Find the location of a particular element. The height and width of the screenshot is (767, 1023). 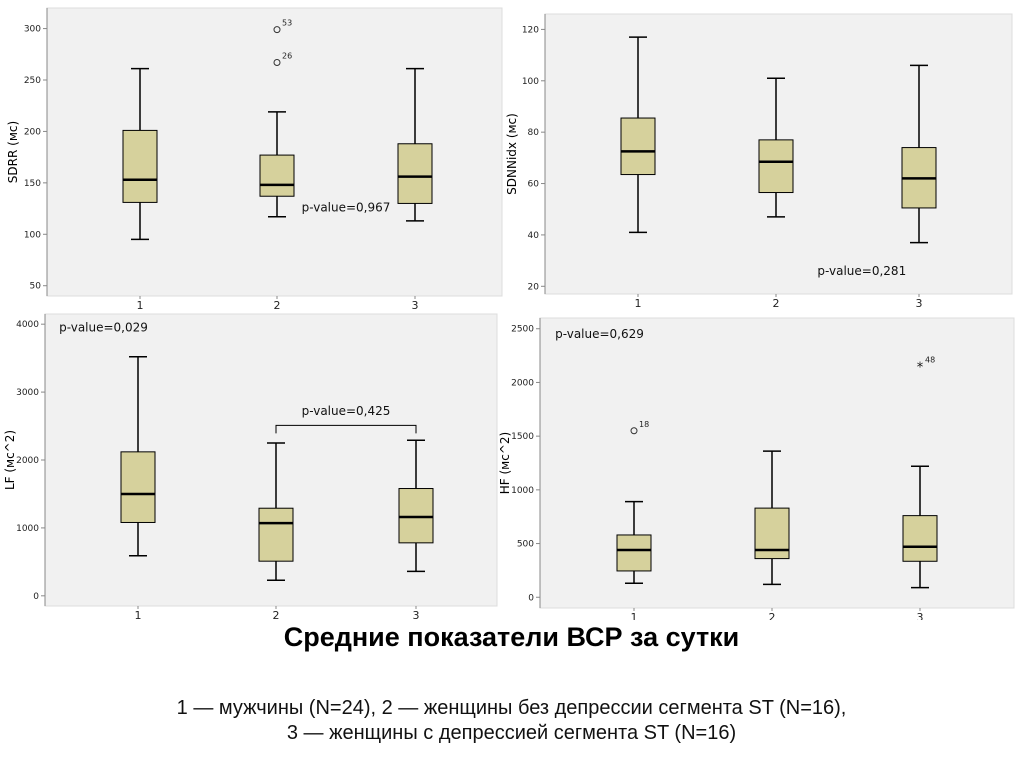

outlier-label: 18 is located at coordinates (644, 424).